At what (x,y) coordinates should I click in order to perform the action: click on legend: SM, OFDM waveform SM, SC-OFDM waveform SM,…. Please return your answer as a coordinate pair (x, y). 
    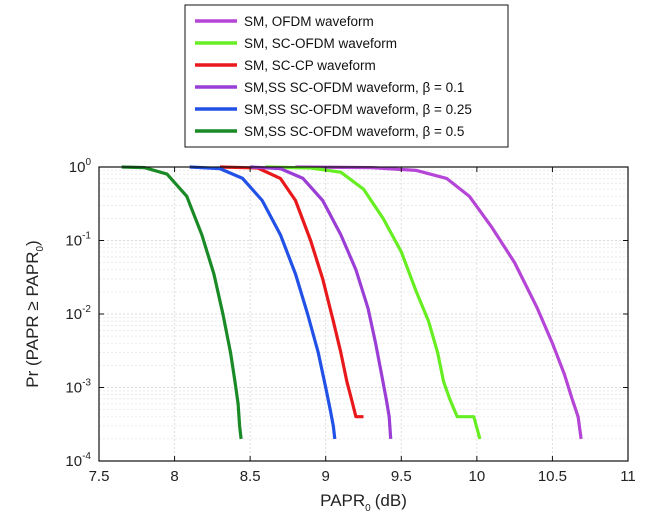
    Looking at the image, I should click on (346, 76).